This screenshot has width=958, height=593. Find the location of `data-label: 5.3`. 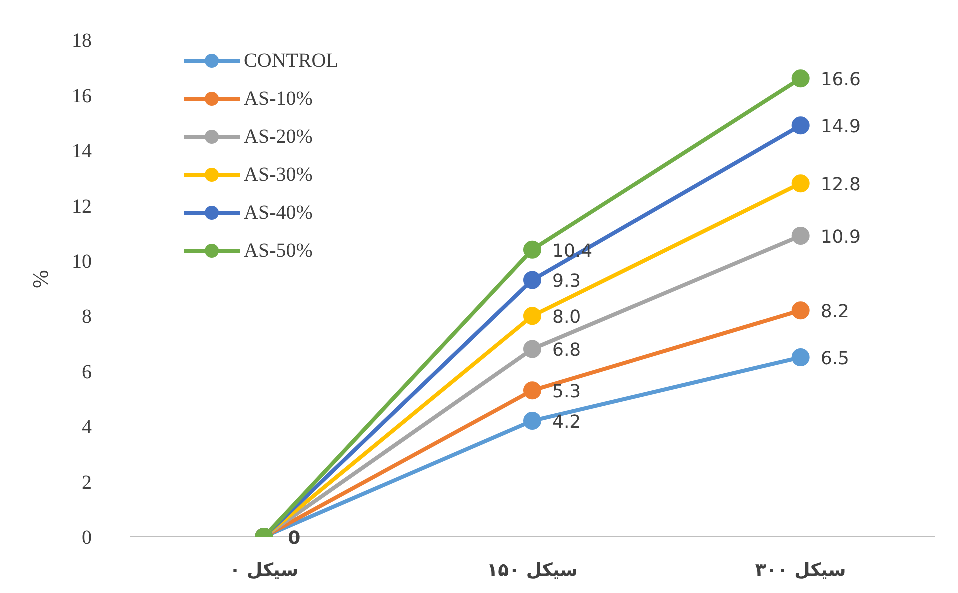

data-label: 5.3 is located at coordinates (567, 392).